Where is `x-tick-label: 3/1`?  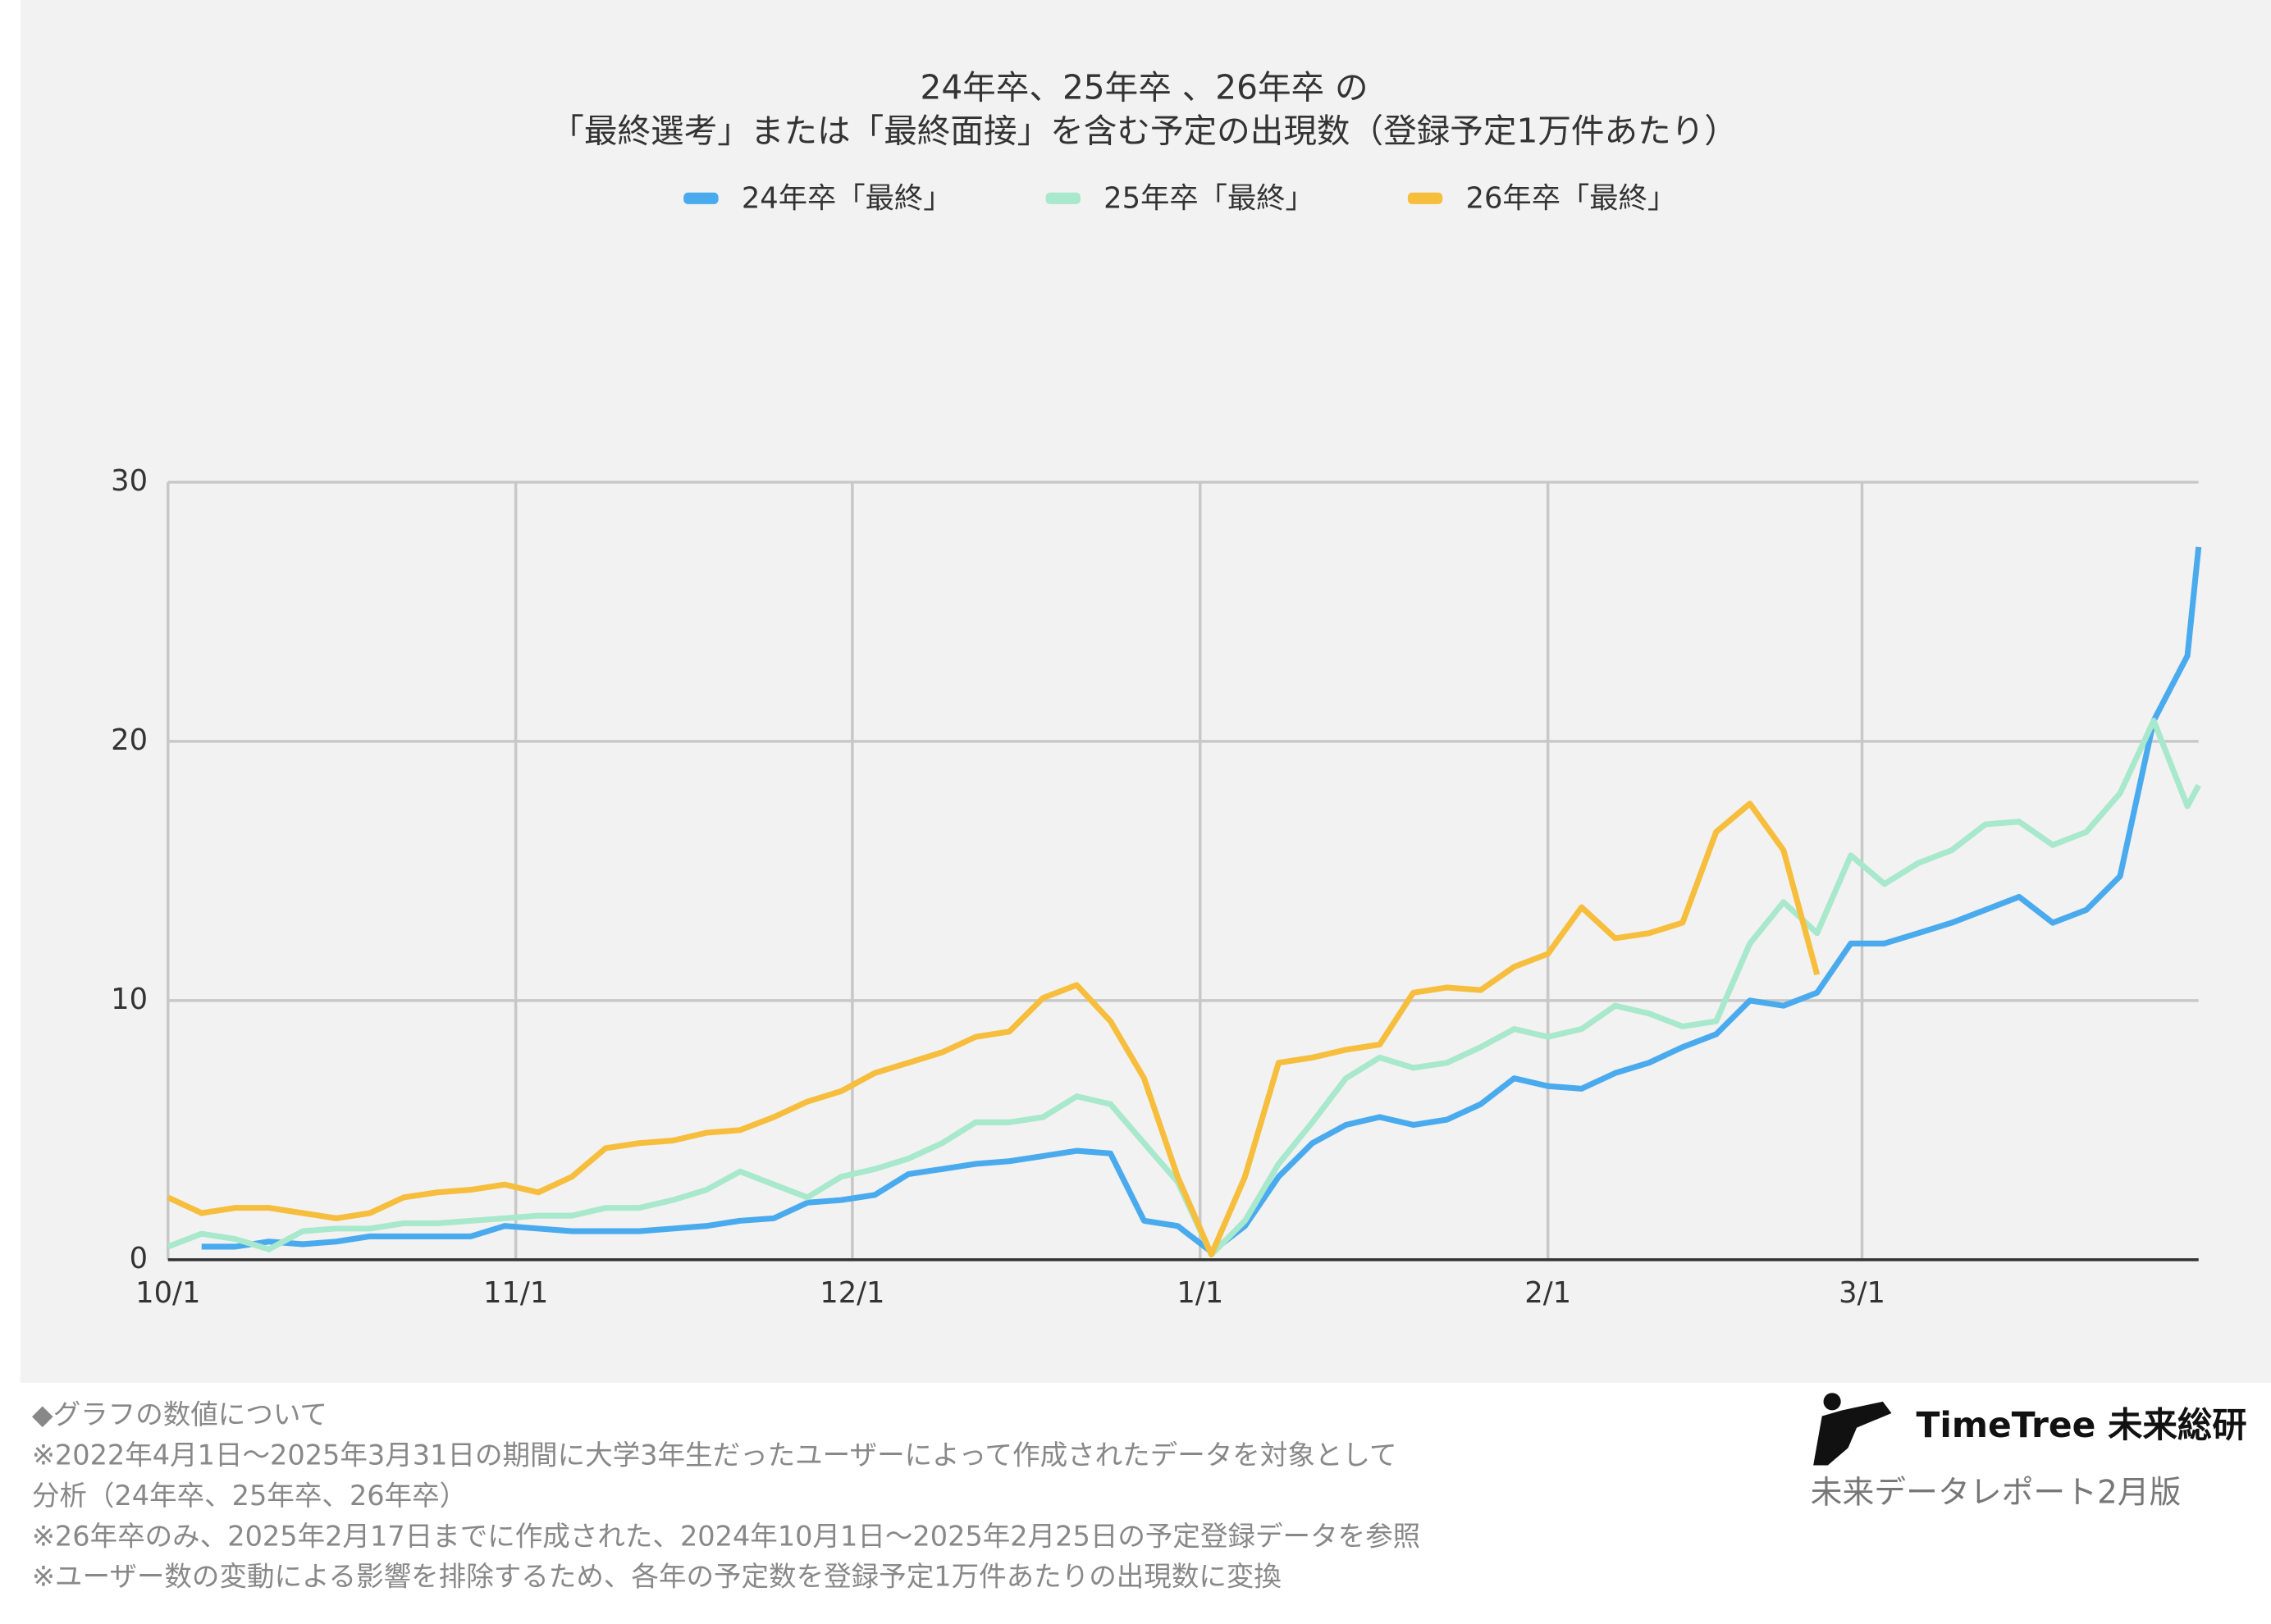 x-tick-label: 3/1 is located at coordinates (1862, 1293).